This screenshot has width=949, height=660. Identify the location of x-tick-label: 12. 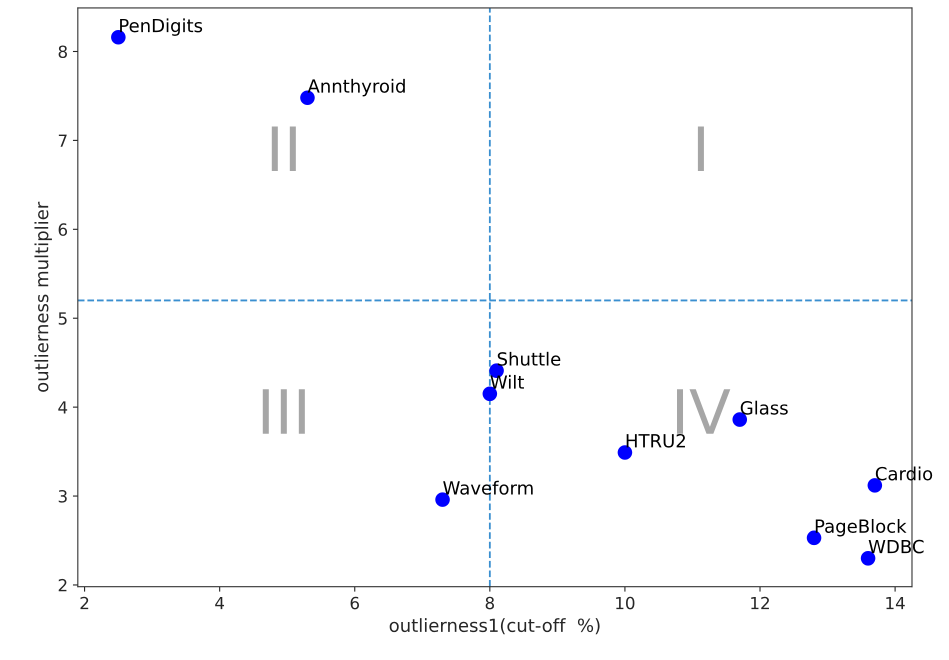
(760, 603).